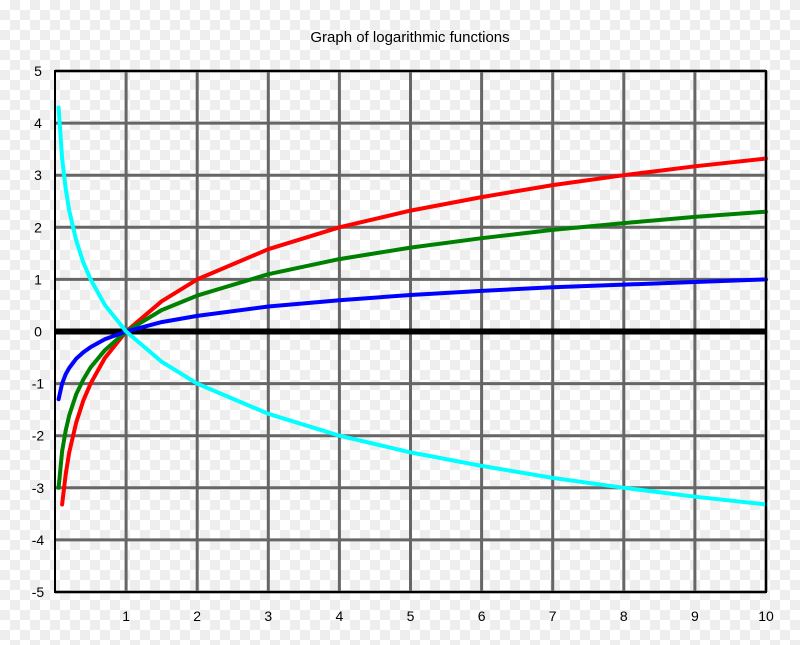 The image size is (800, 645). What do you see at coordinates (38, 436) in the screenshot?
I see `y-tick-label: -2` at bounding box center [38, 436].